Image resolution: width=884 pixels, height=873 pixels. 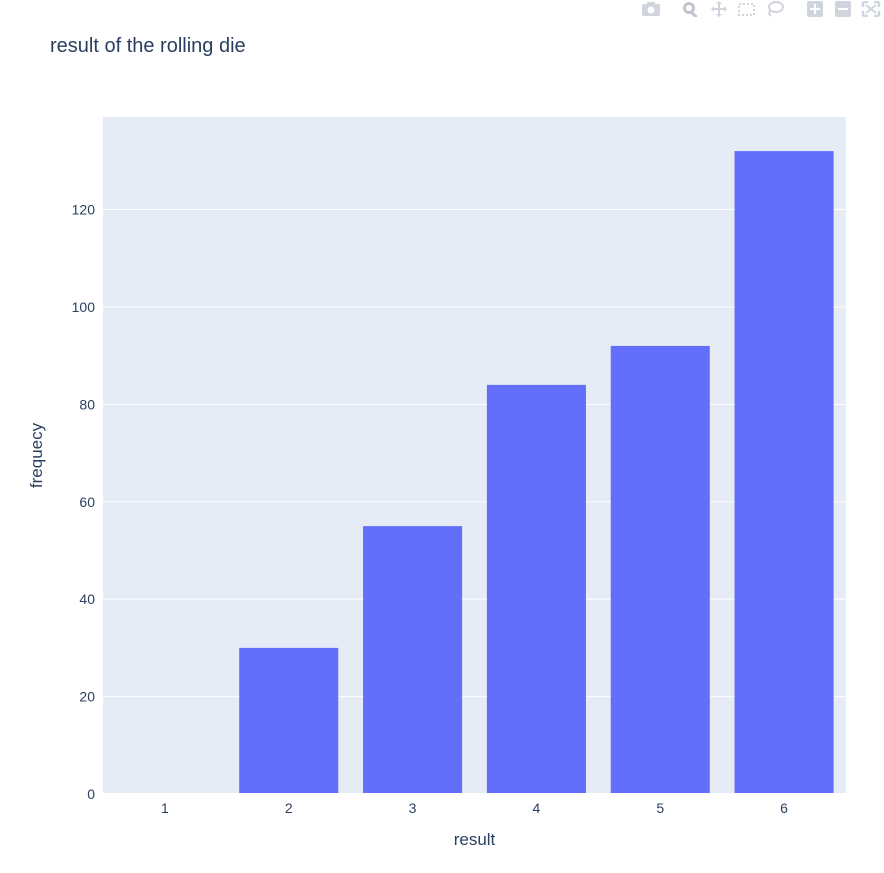 What do you see at coordinates (843, 9) in the screenshot?
I see `zoom-out-icon` at bounding box center [843, 9].